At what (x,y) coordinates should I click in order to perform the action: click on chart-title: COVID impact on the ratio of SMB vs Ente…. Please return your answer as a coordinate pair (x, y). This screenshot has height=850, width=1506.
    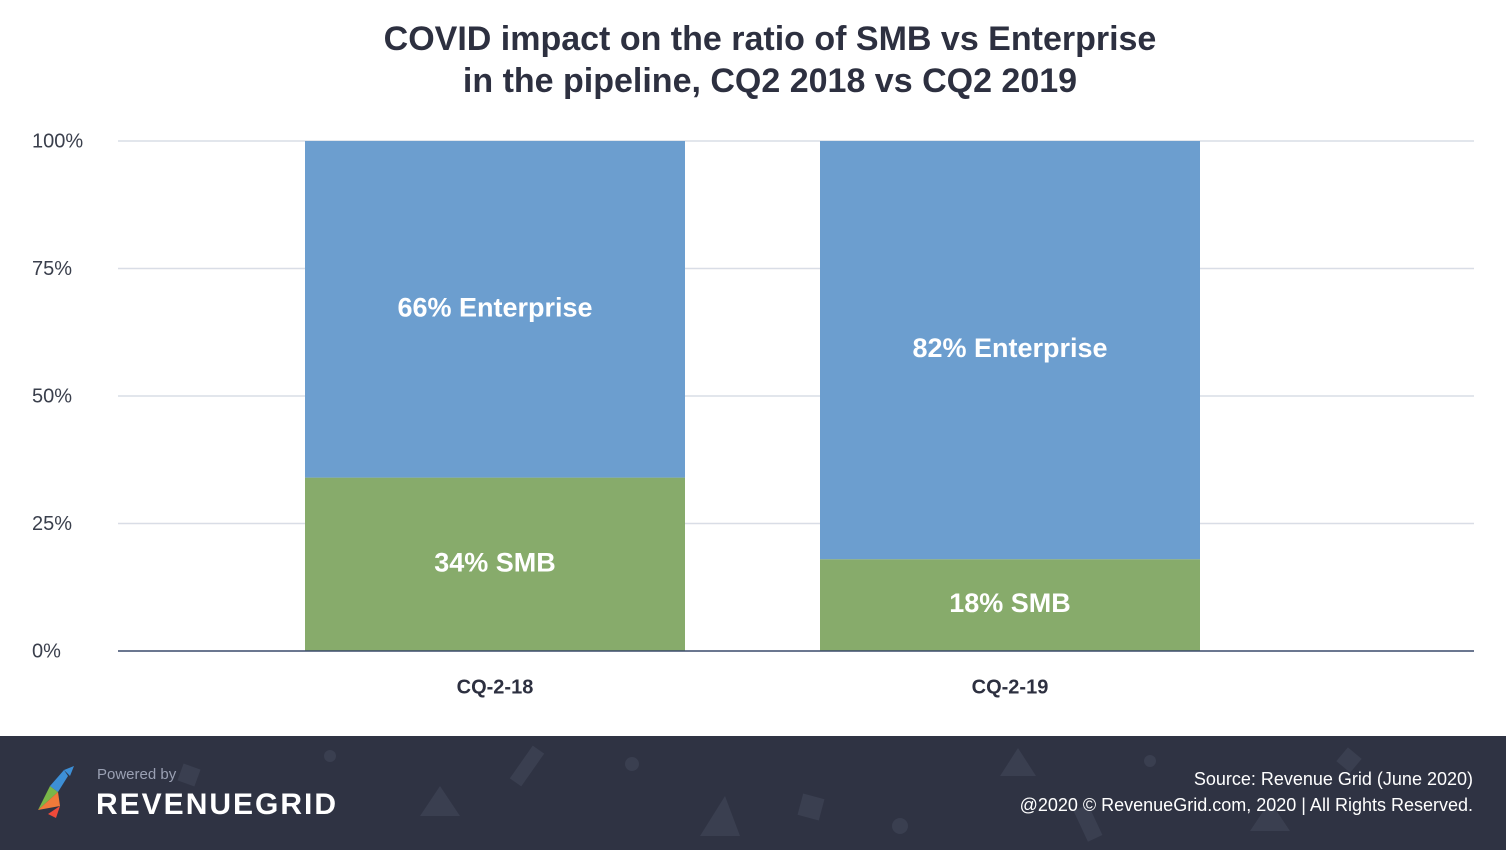
    Looking at the image, I should click on (753, 60).